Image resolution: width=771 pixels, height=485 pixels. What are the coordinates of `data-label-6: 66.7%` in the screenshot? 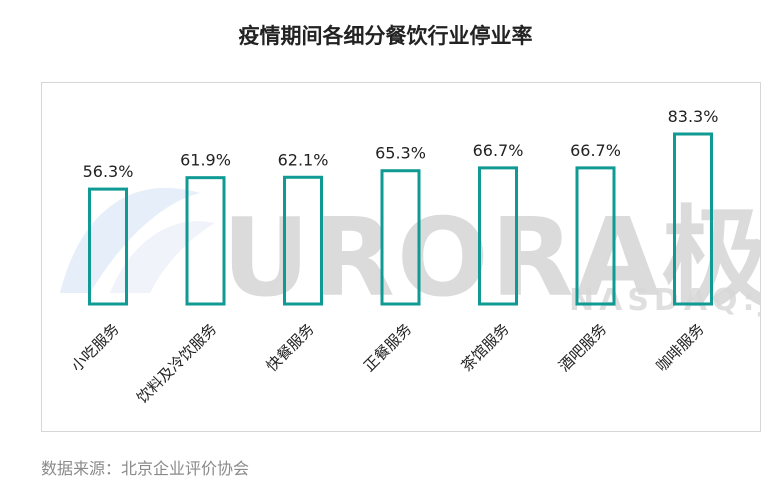 It's located at (595, 150).